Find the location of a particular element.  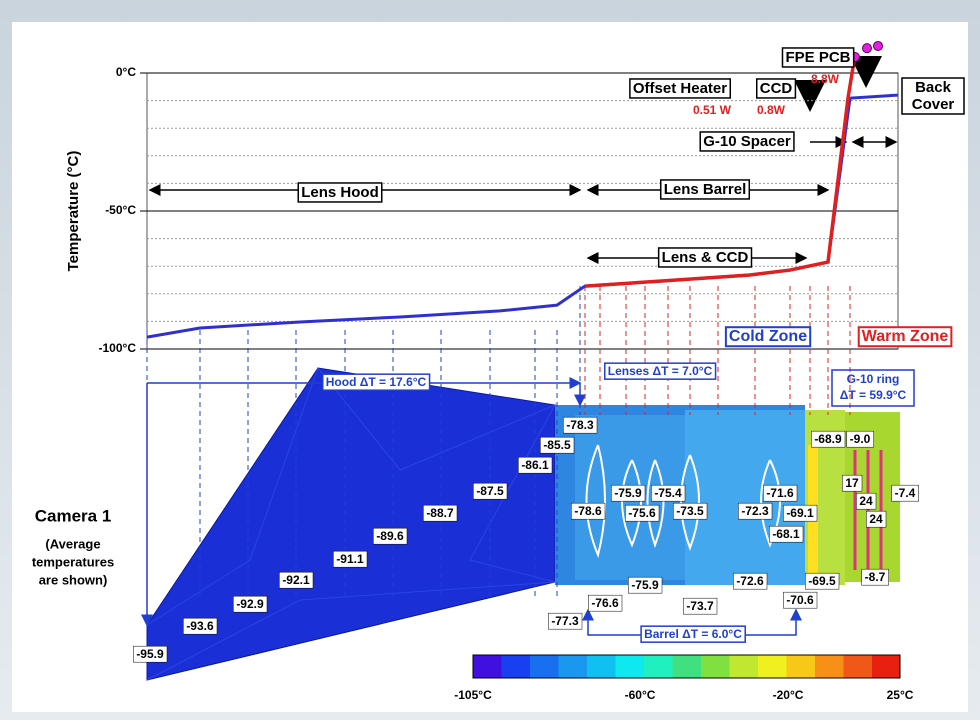

temperature-label: -69.1 is located at coordinates (800, 513).